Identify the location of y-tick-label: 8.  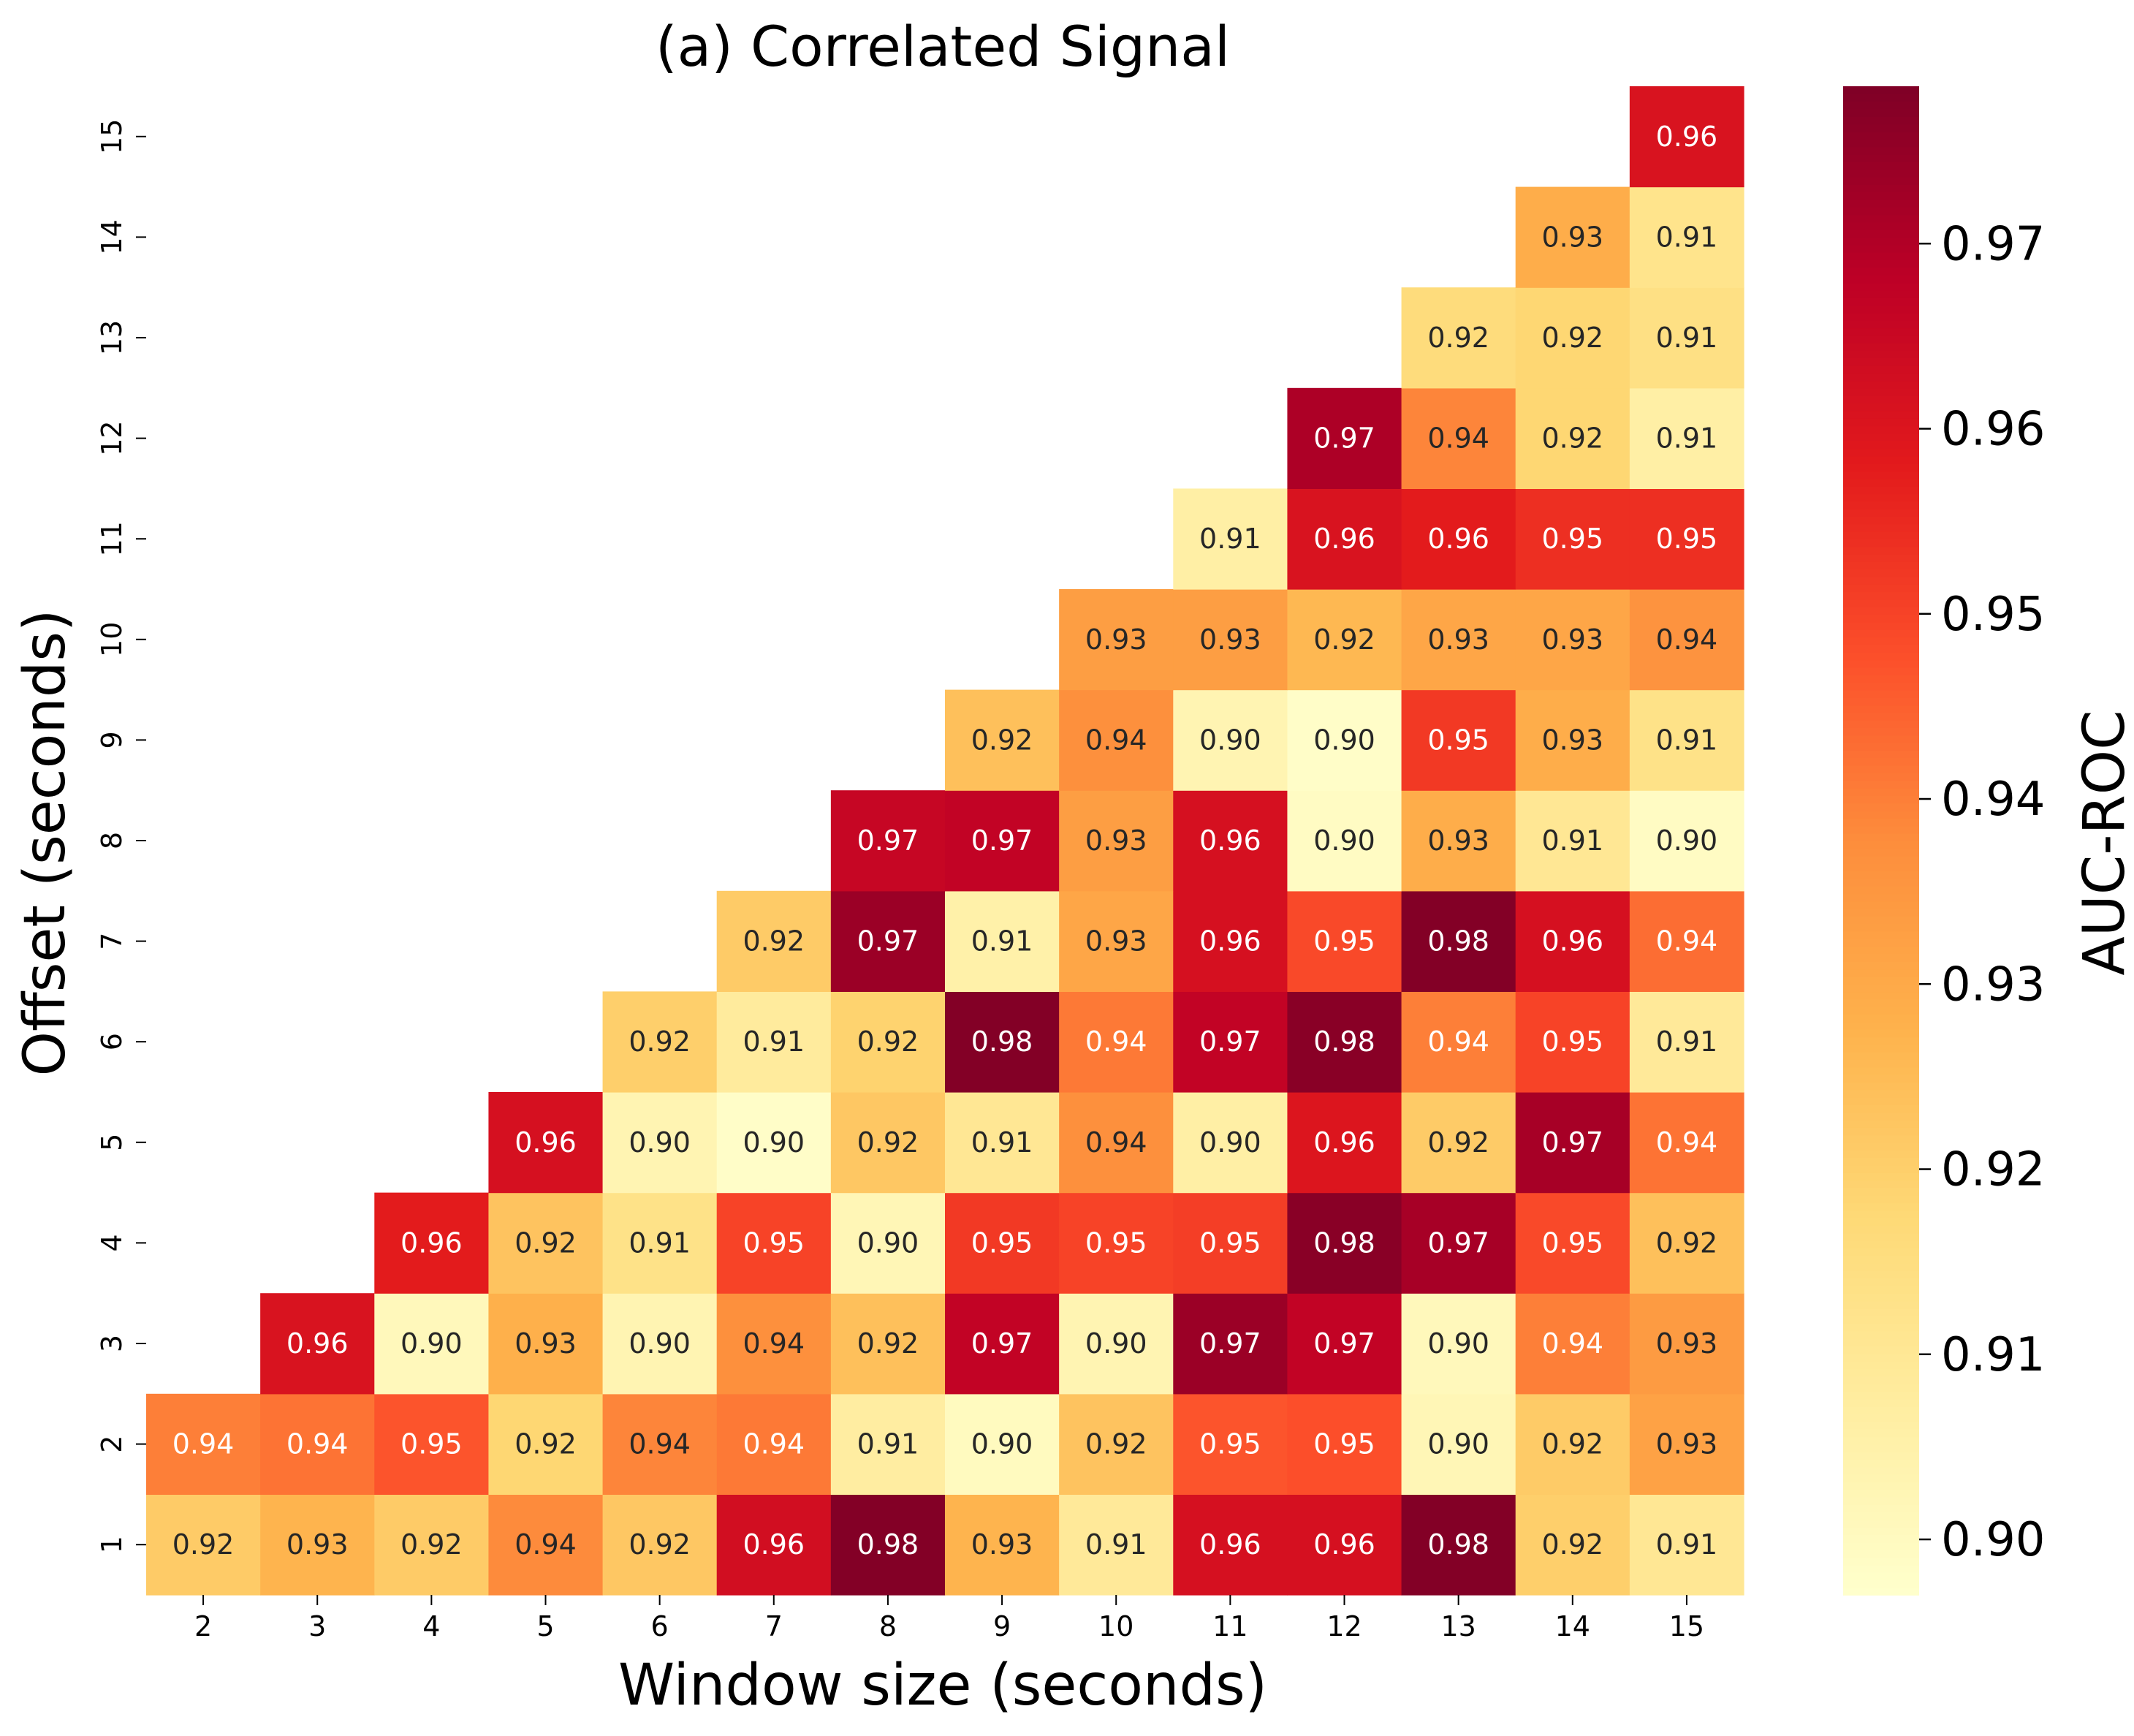
(112, 841).